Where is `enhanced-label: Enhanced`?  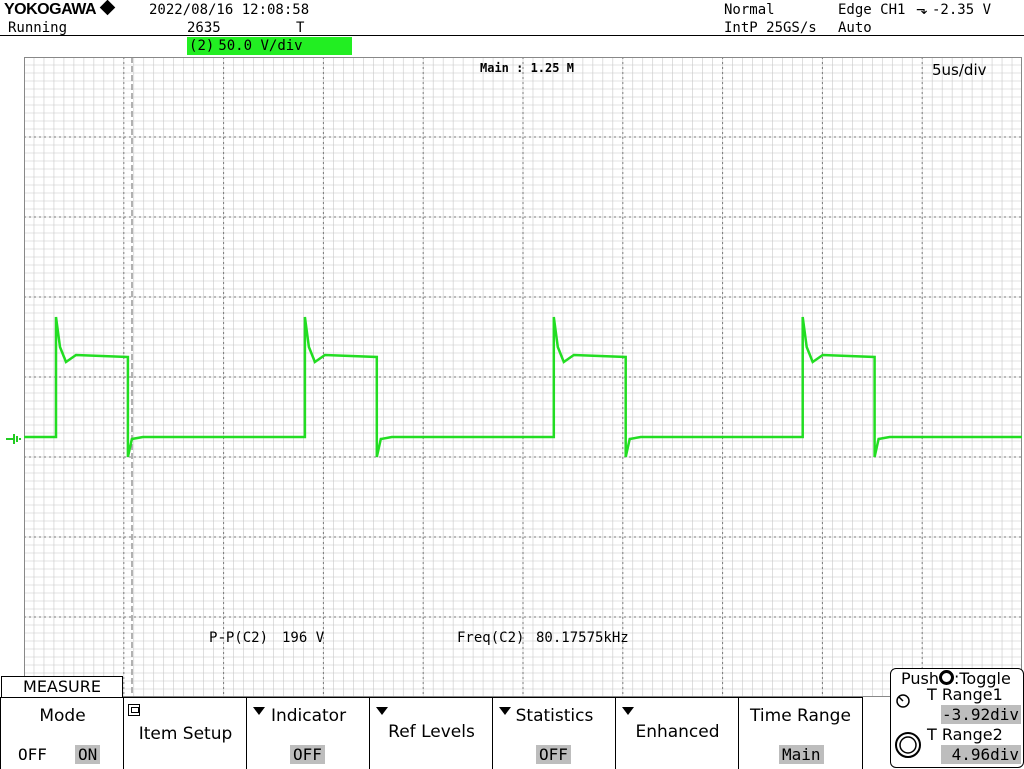
enhanced-label: Enhanced is located at coordinates (677, 732).